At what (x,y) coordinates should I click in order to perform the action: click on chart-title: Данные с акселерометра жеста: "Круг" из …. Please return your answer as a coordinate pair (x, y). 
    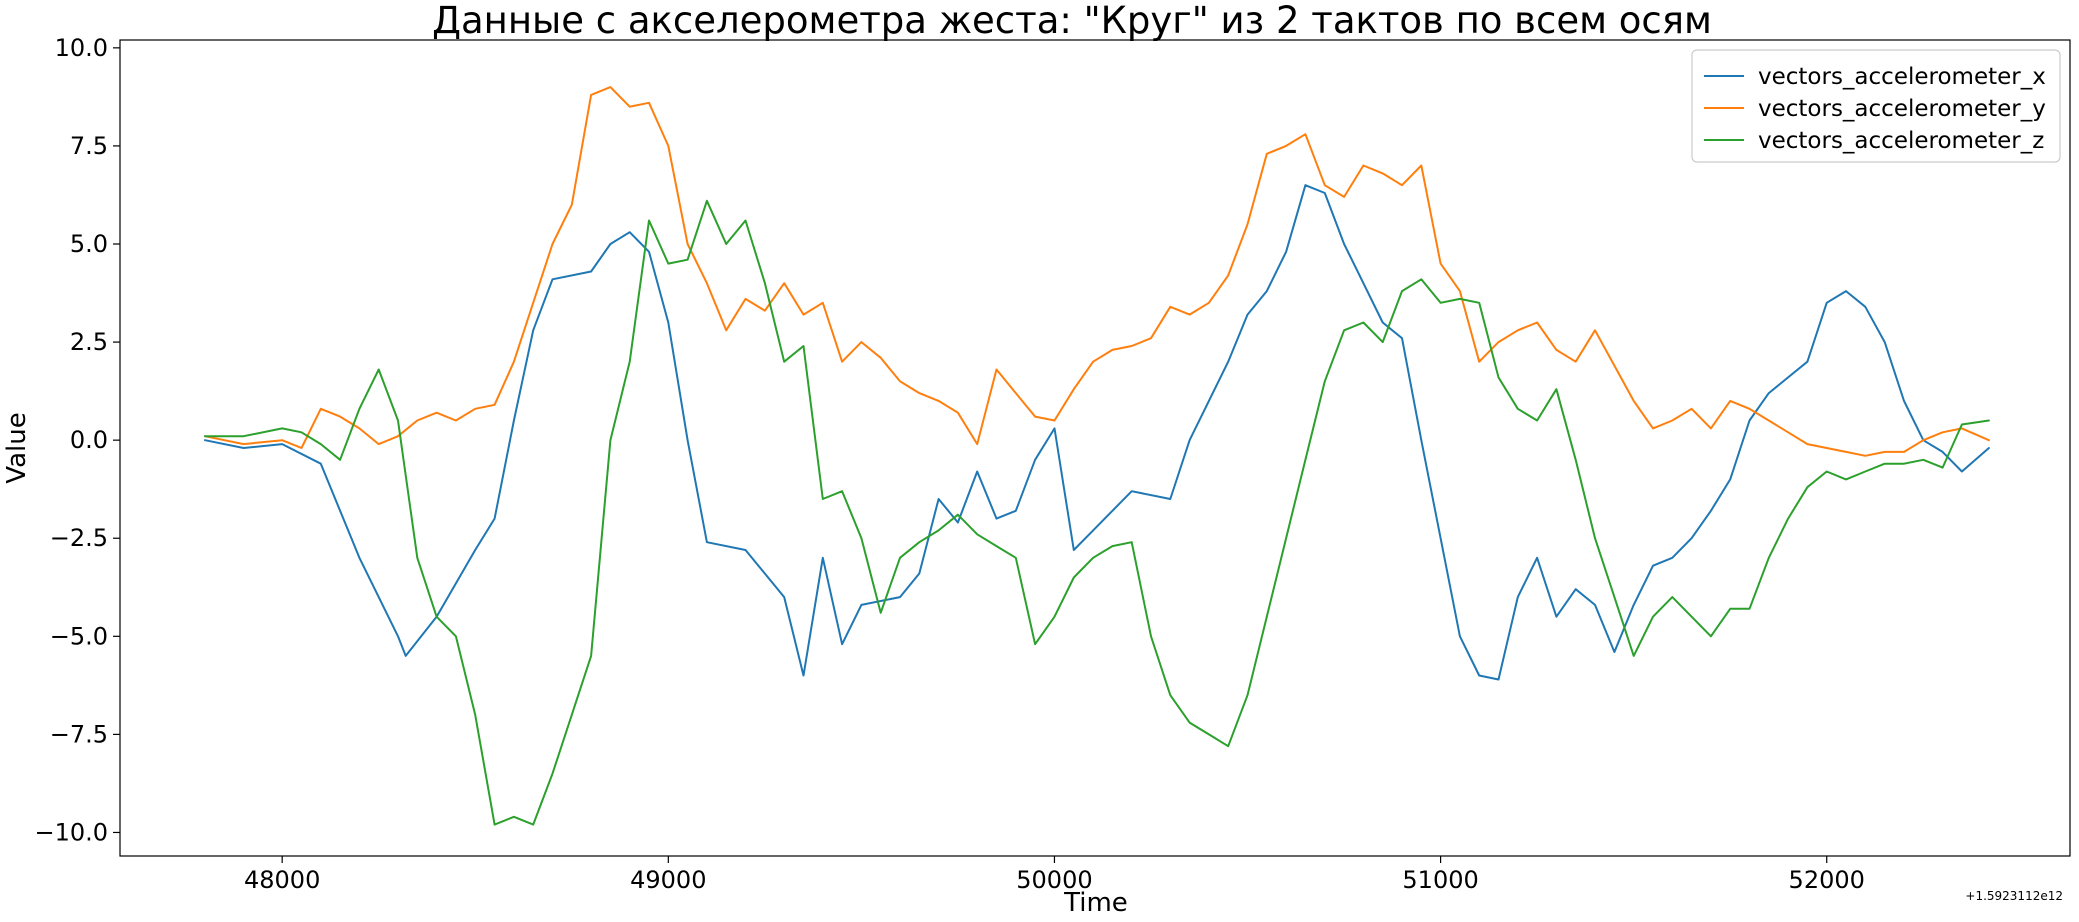
    Looking at the image, I should click on (1072, 21).